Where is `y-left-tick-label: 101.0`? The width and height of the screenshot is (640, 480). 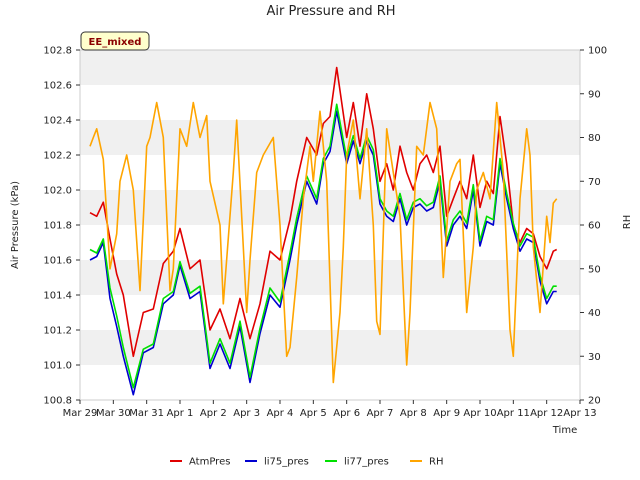
y-left-tick-label: 101.0 is located at coordinates (57, 366).